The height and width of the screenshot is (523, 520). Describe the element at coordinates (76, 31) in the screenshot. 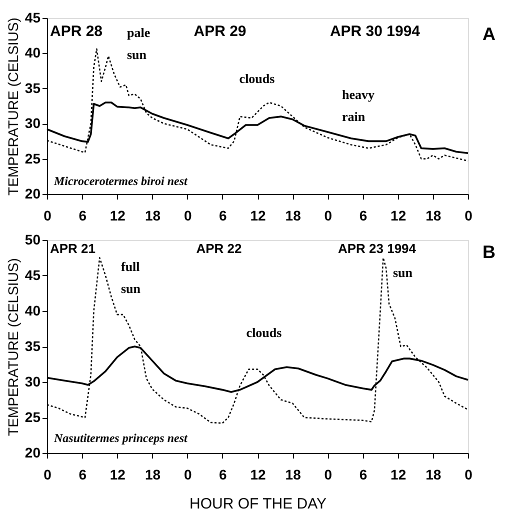

I see `annotation: APR 28` at that location.